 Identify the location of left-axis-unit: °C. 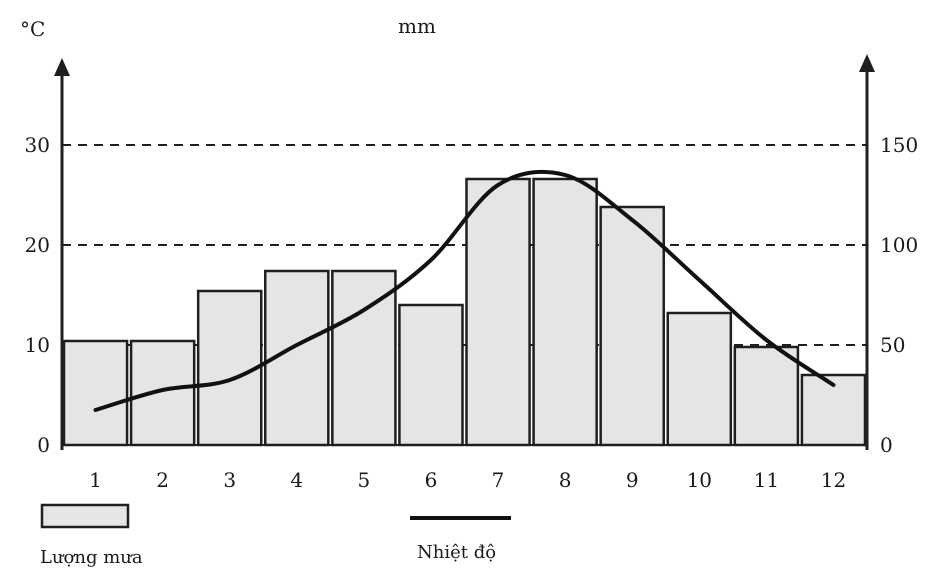
(32, 29).